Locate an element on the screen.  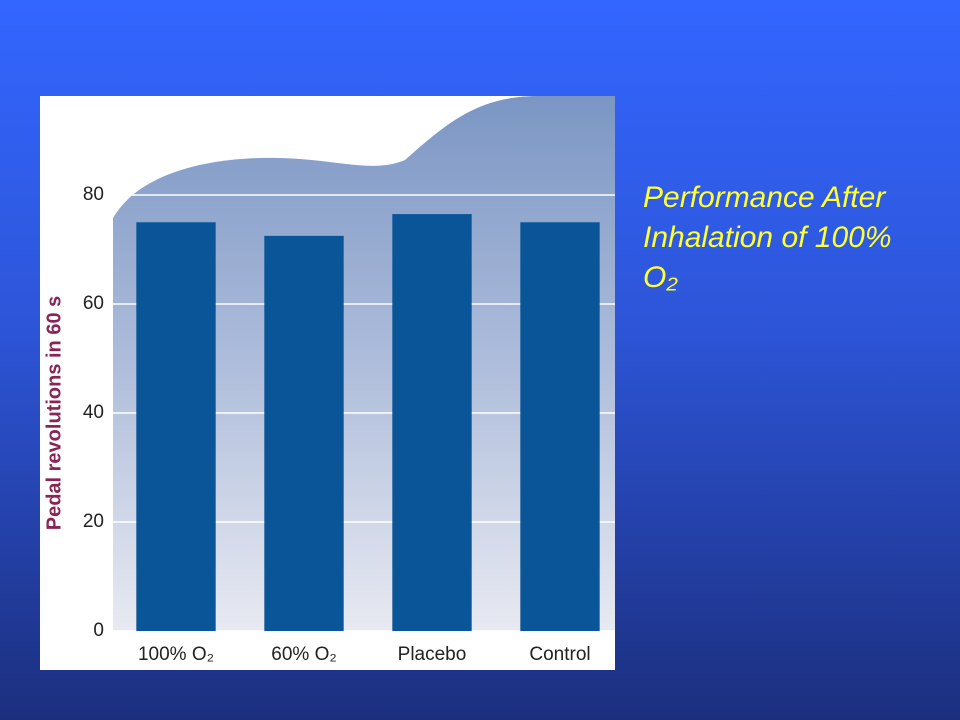
y-tick-label: 20 is located at coordinates (93, 521).